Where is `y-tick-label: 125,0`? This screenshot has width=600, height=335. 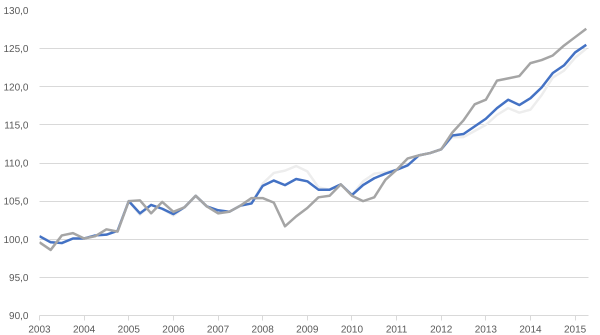 y-tick-label: 125,0 is located at coordinates (16, 50).